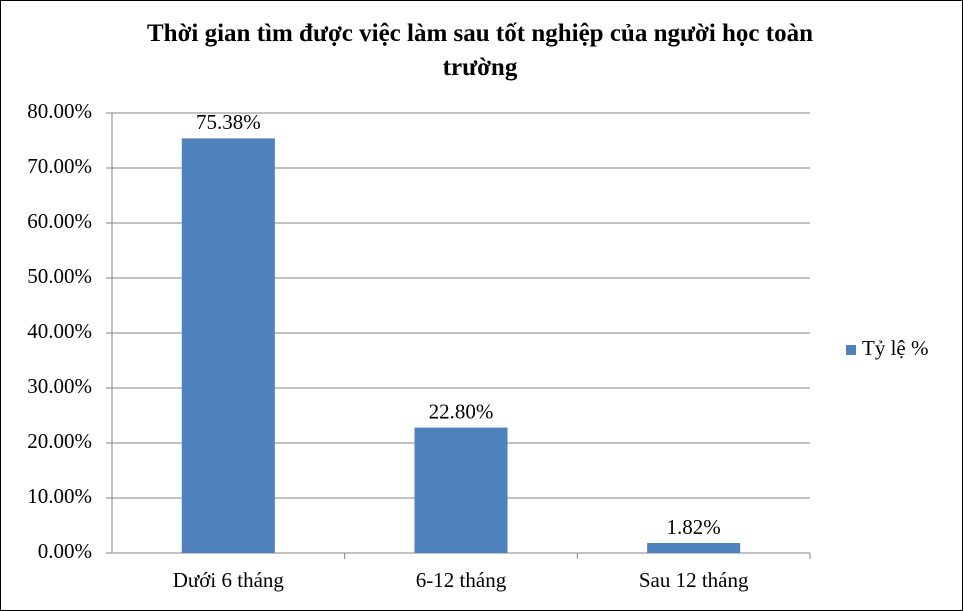  I want to click on y-tick-label: 80.00%, so click(59, 111).